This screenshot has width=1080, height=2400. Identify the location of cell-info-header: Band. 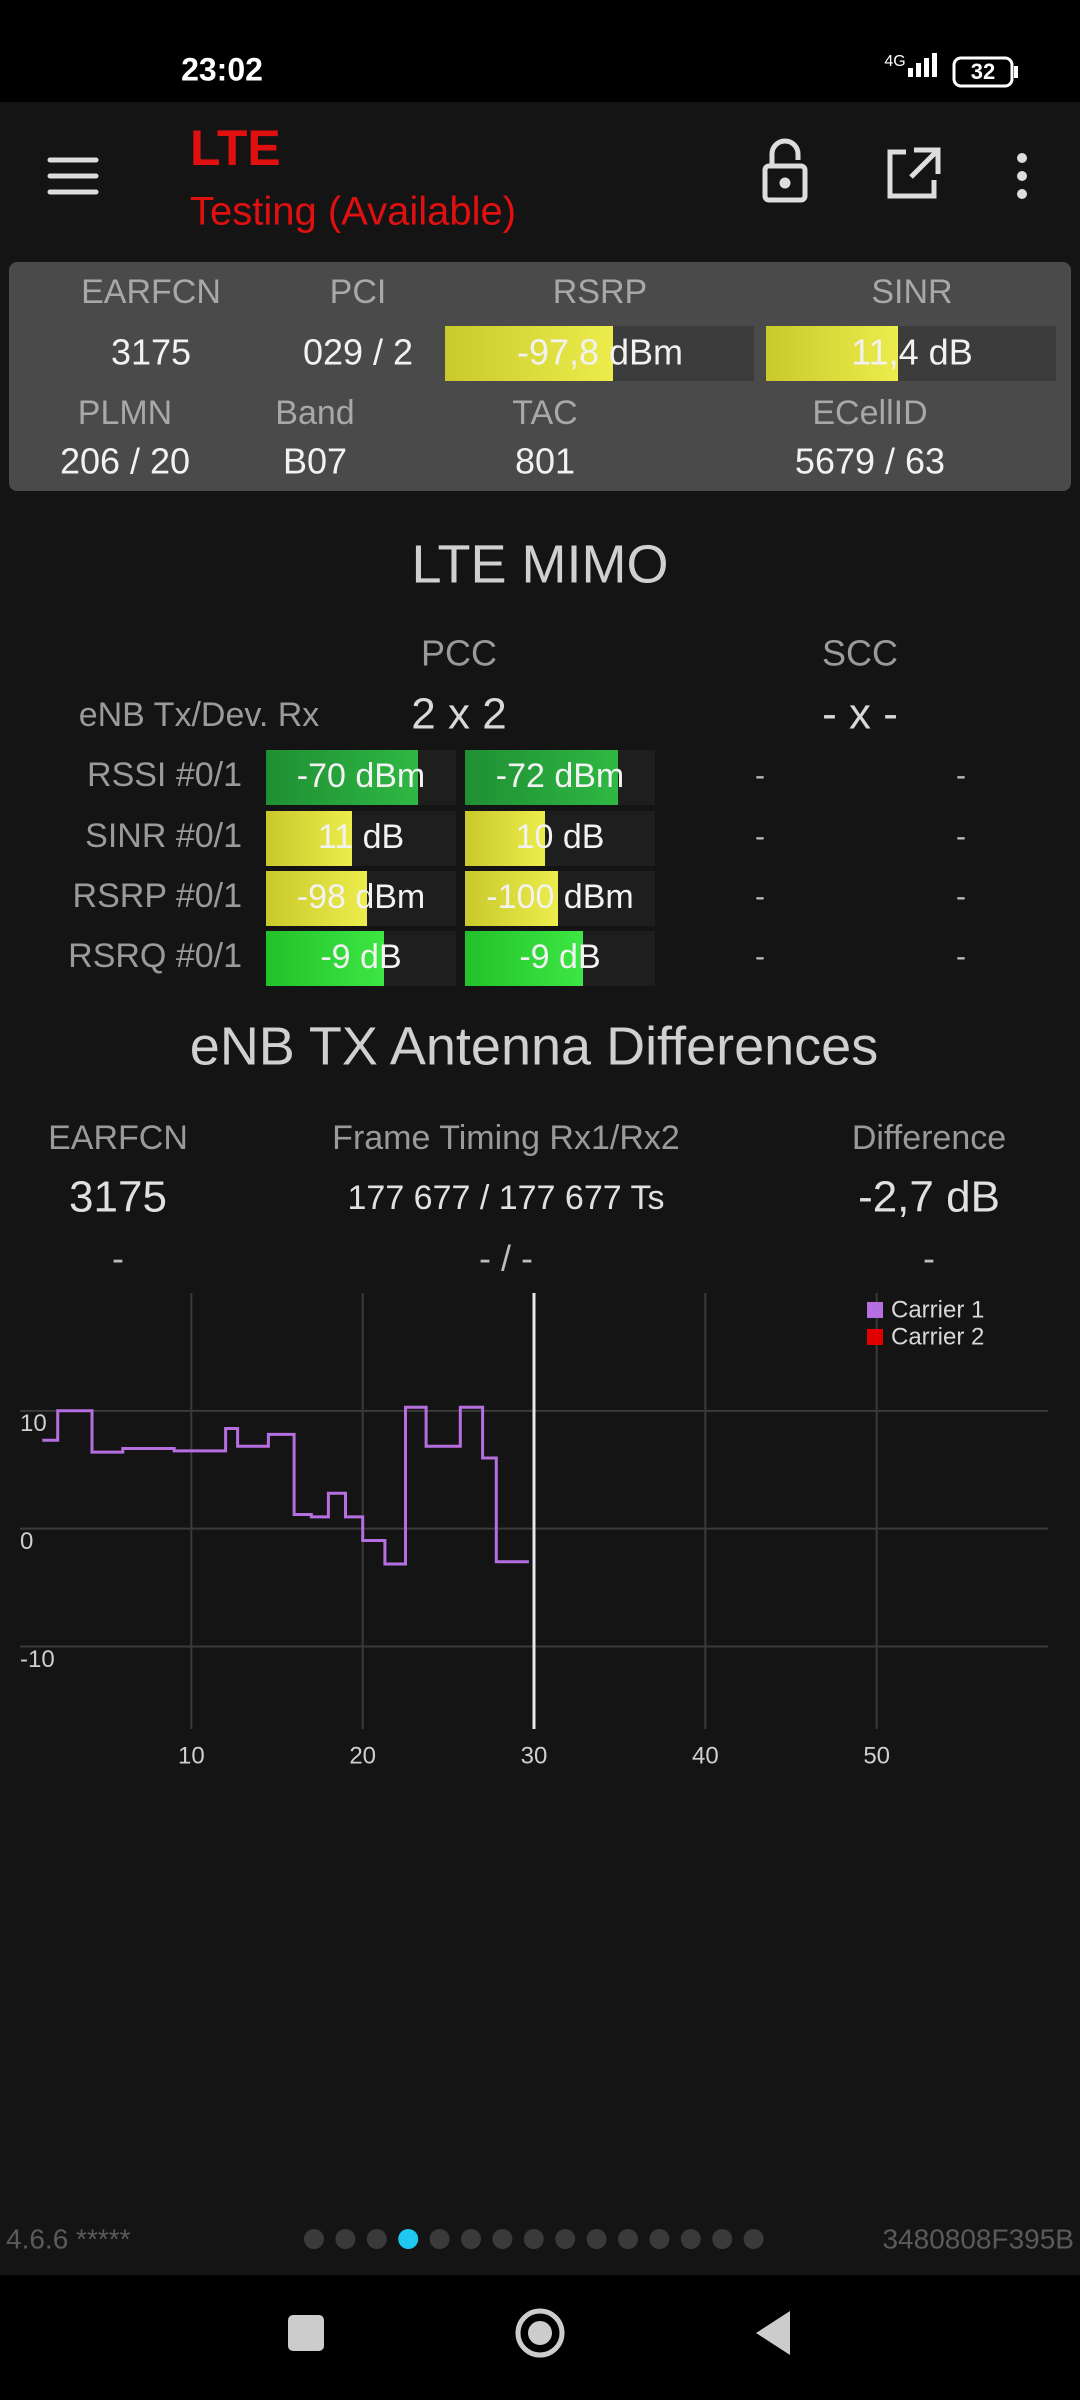
(314, 413).